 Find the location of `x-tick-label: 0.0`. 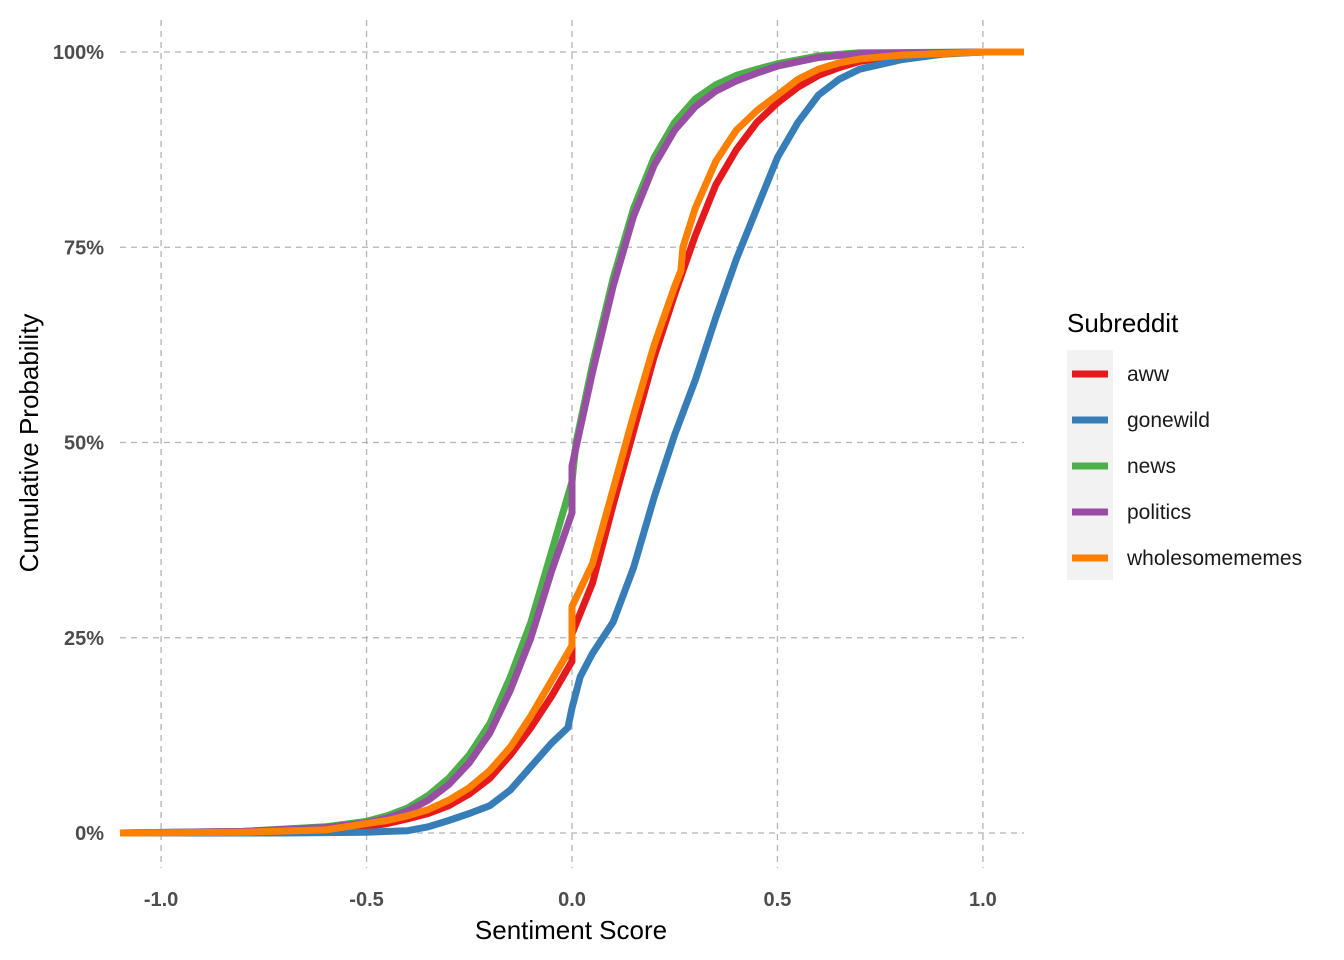

x-tick-label: 0.0 is located at coordinates (572, 900).